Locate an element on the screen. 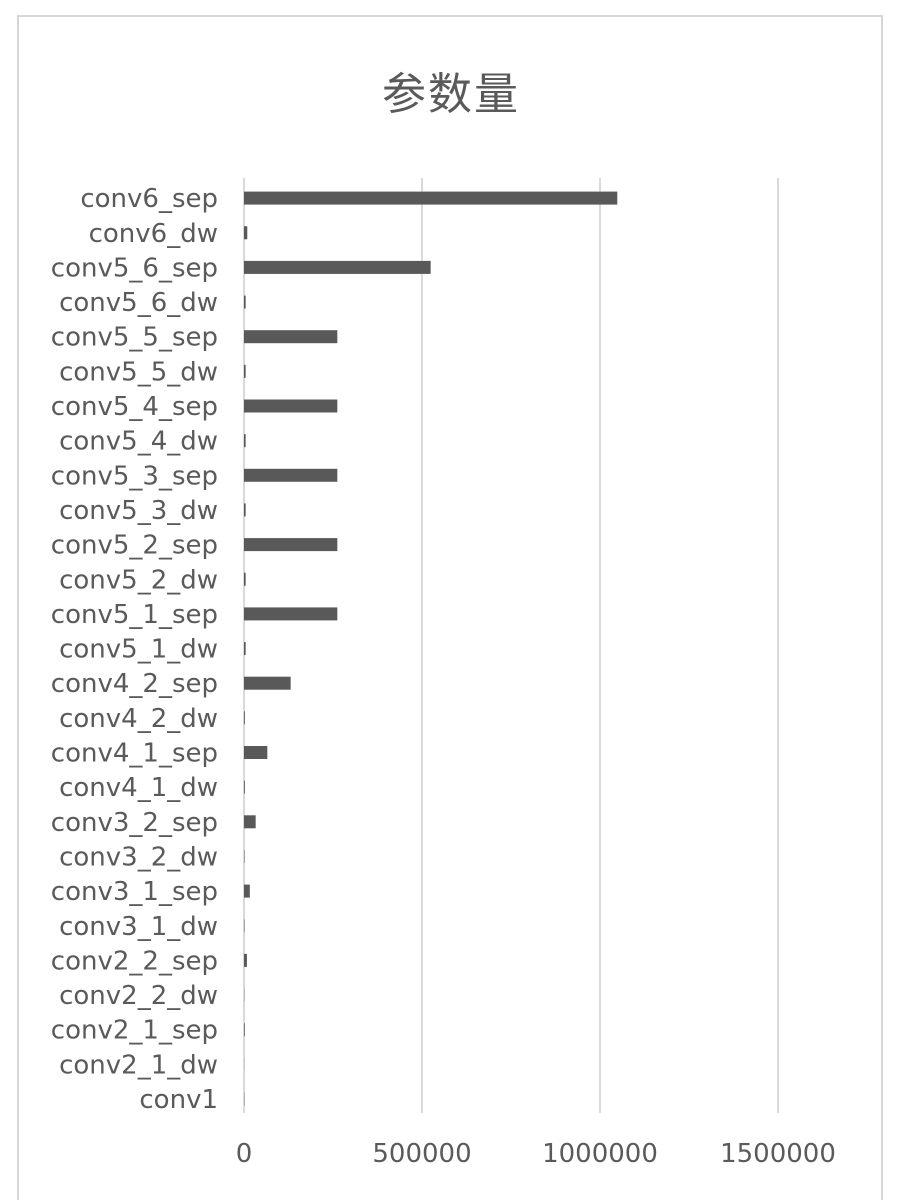 The image size is (902, 1200). bar-conv5_5_sep is located at coordinates (291, 337).